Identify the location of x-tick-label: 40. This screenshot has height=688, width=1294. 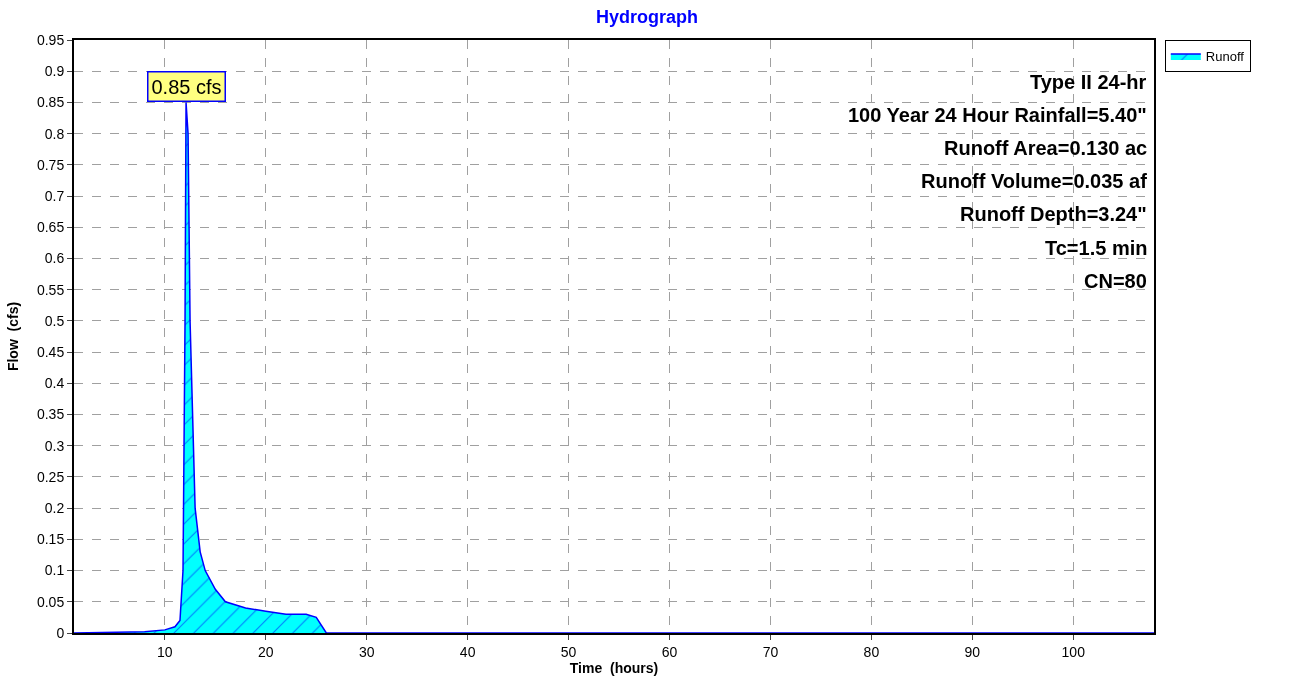
(467, 651).